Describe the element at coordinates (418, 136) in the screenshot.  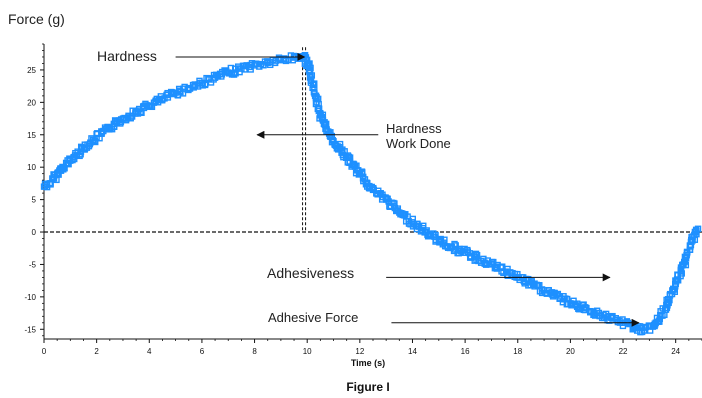
I see `annotation-label: Hardness Work Done` at that location.